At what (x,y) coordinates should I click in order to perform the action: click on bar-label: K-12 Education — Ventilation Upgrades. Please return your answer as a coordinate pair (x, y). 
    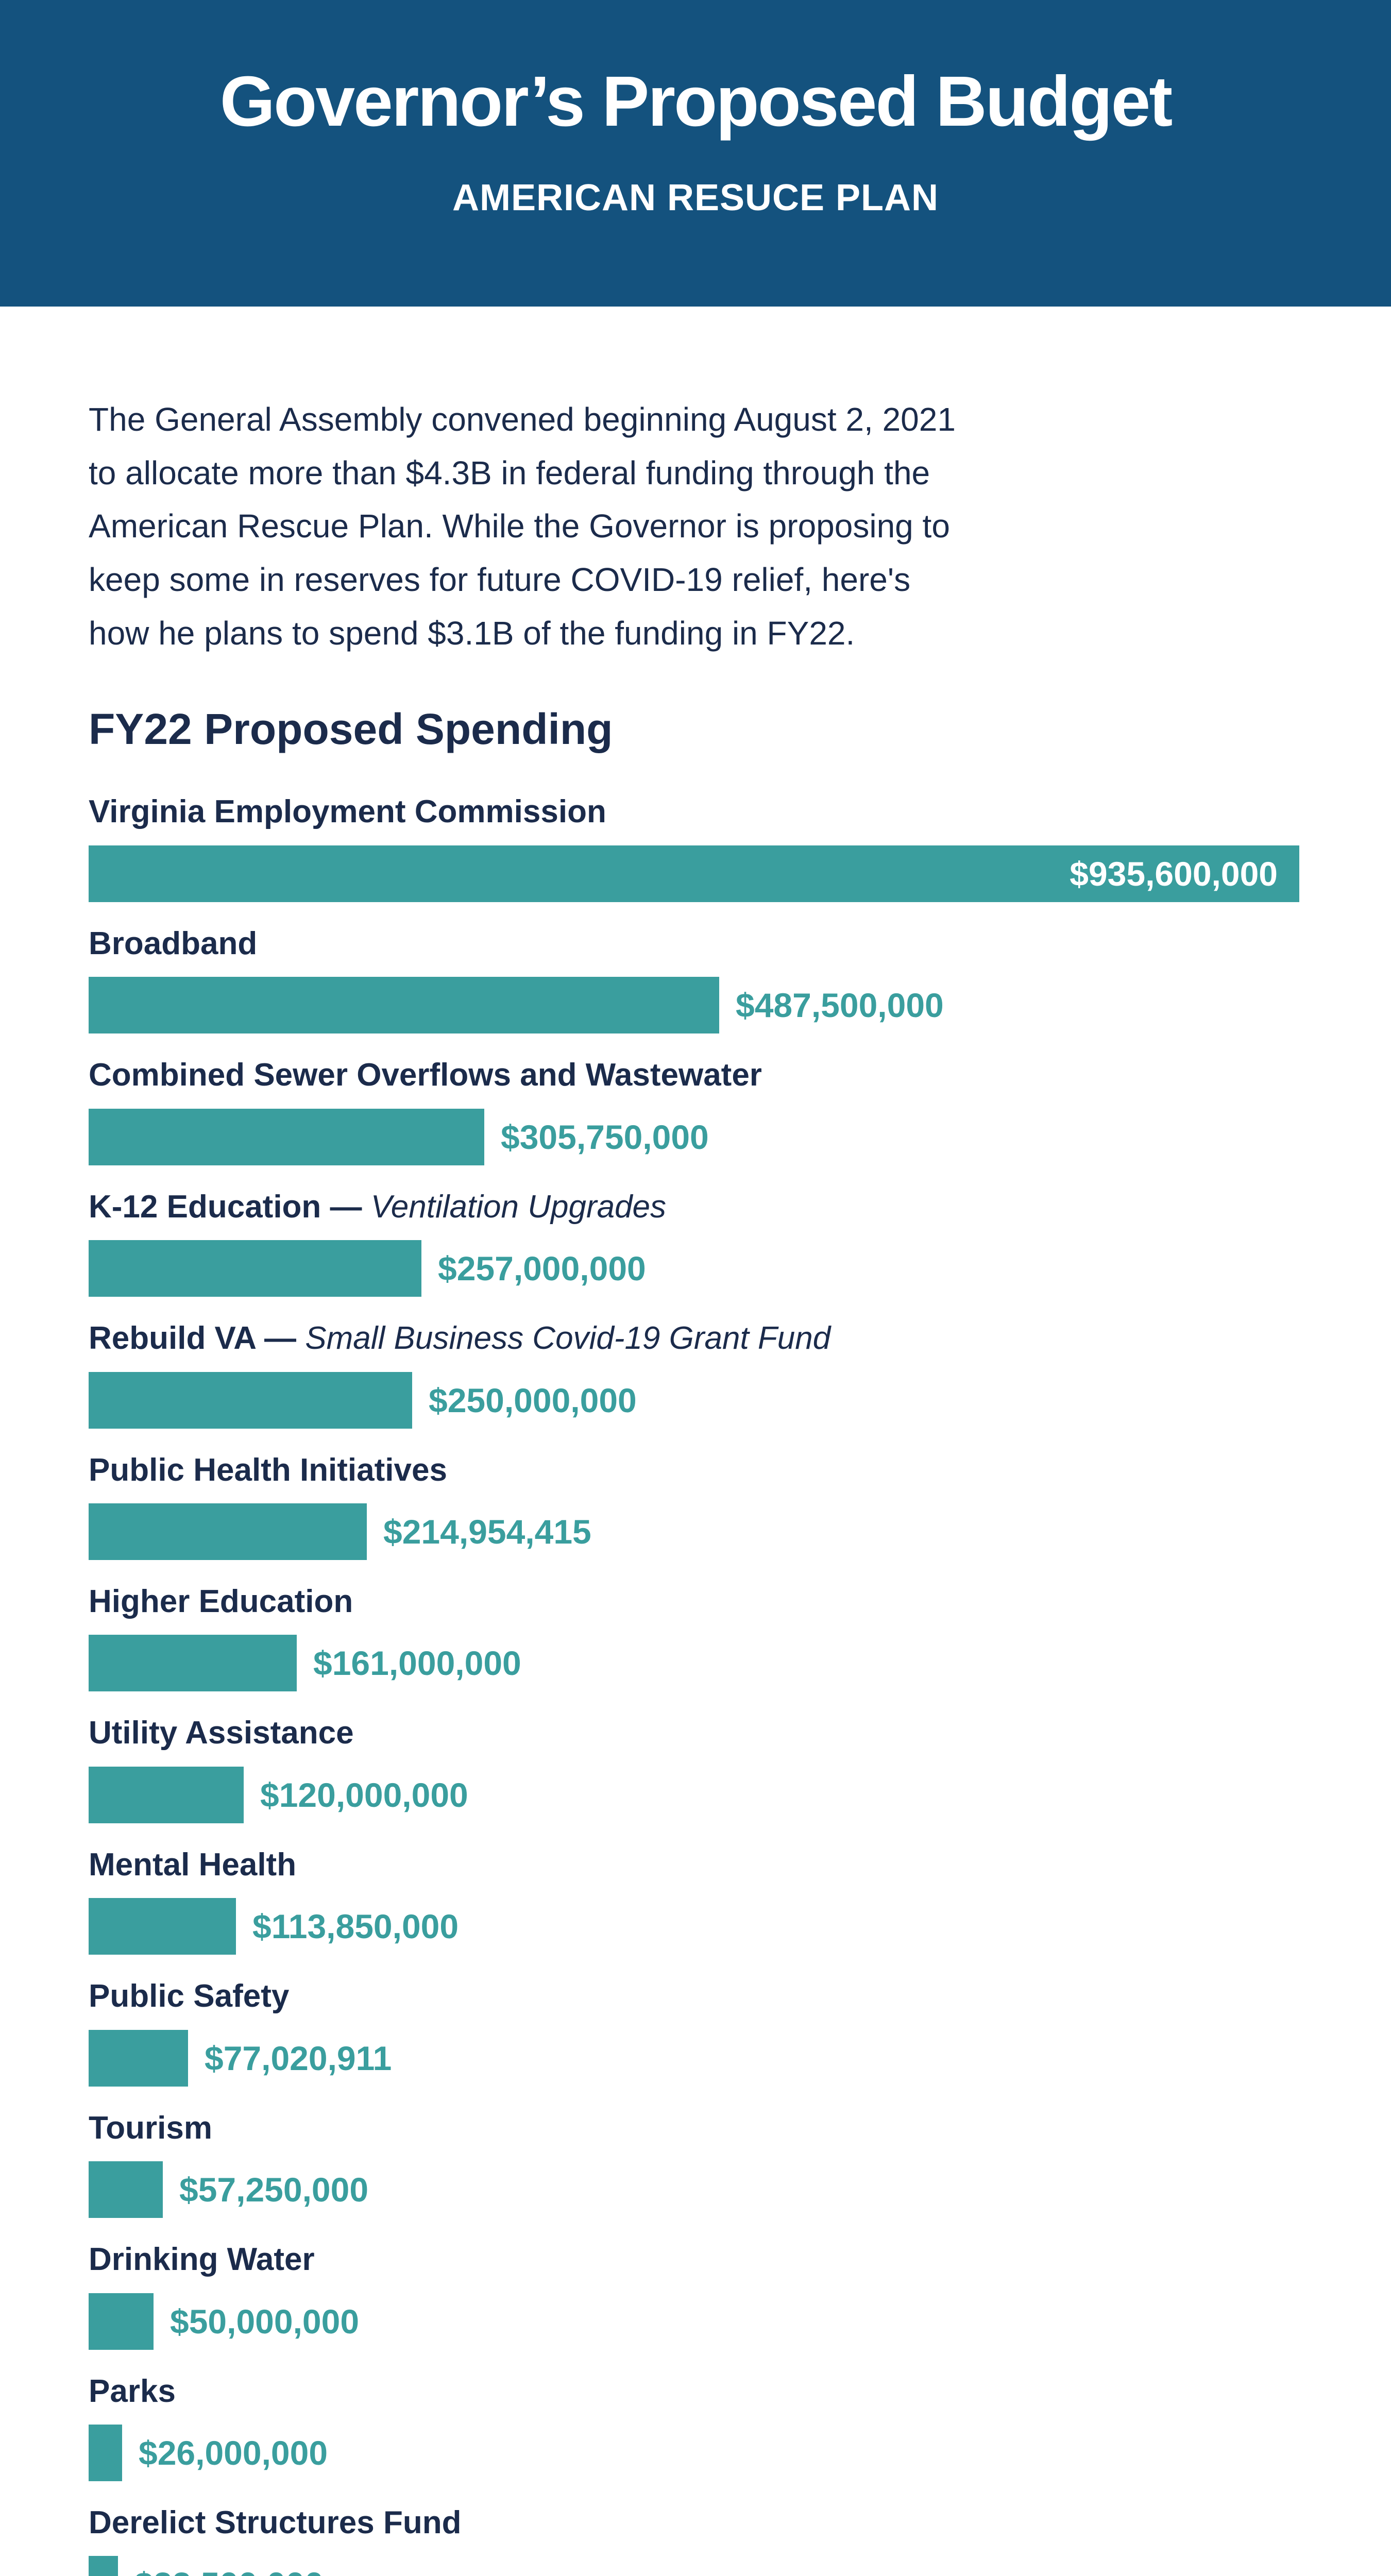
    Looking at the image, I should click on (702, 1207).